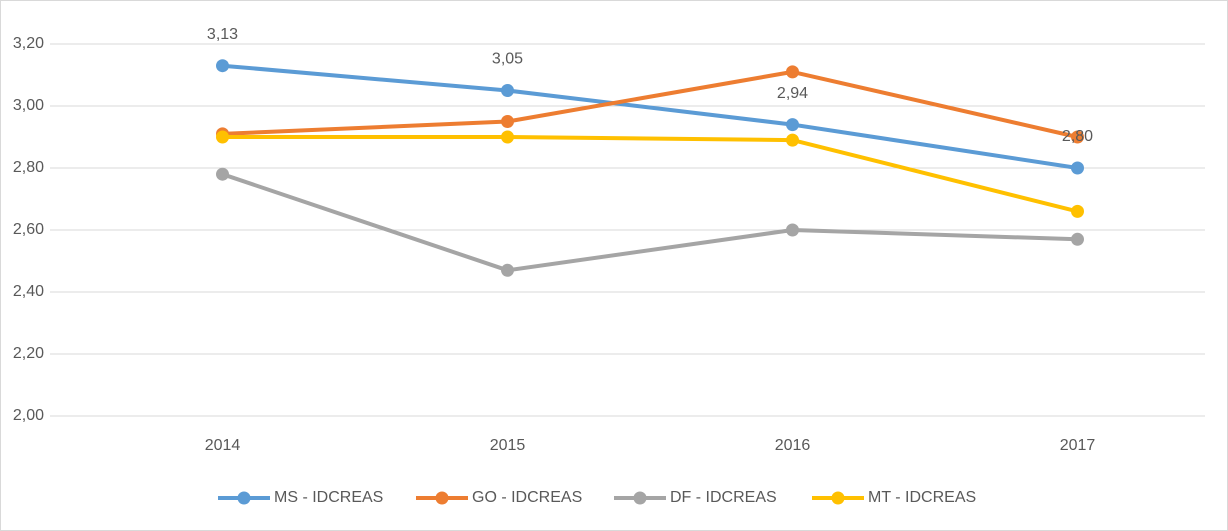  What do you see at coordinates (28, 105) in the screenshot?
I see `y-tick-label: 3,00` at bounding box center [28, 105].